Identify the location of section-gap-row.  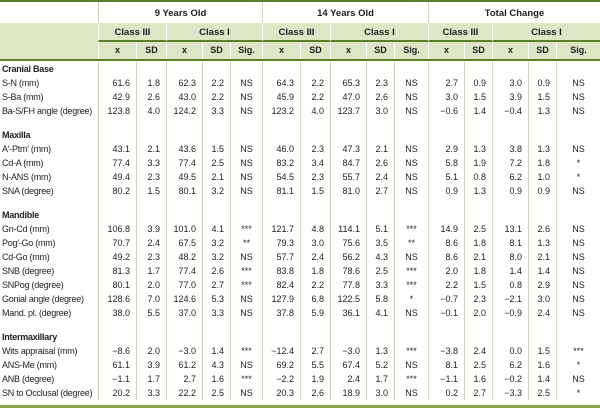
(300, 203).